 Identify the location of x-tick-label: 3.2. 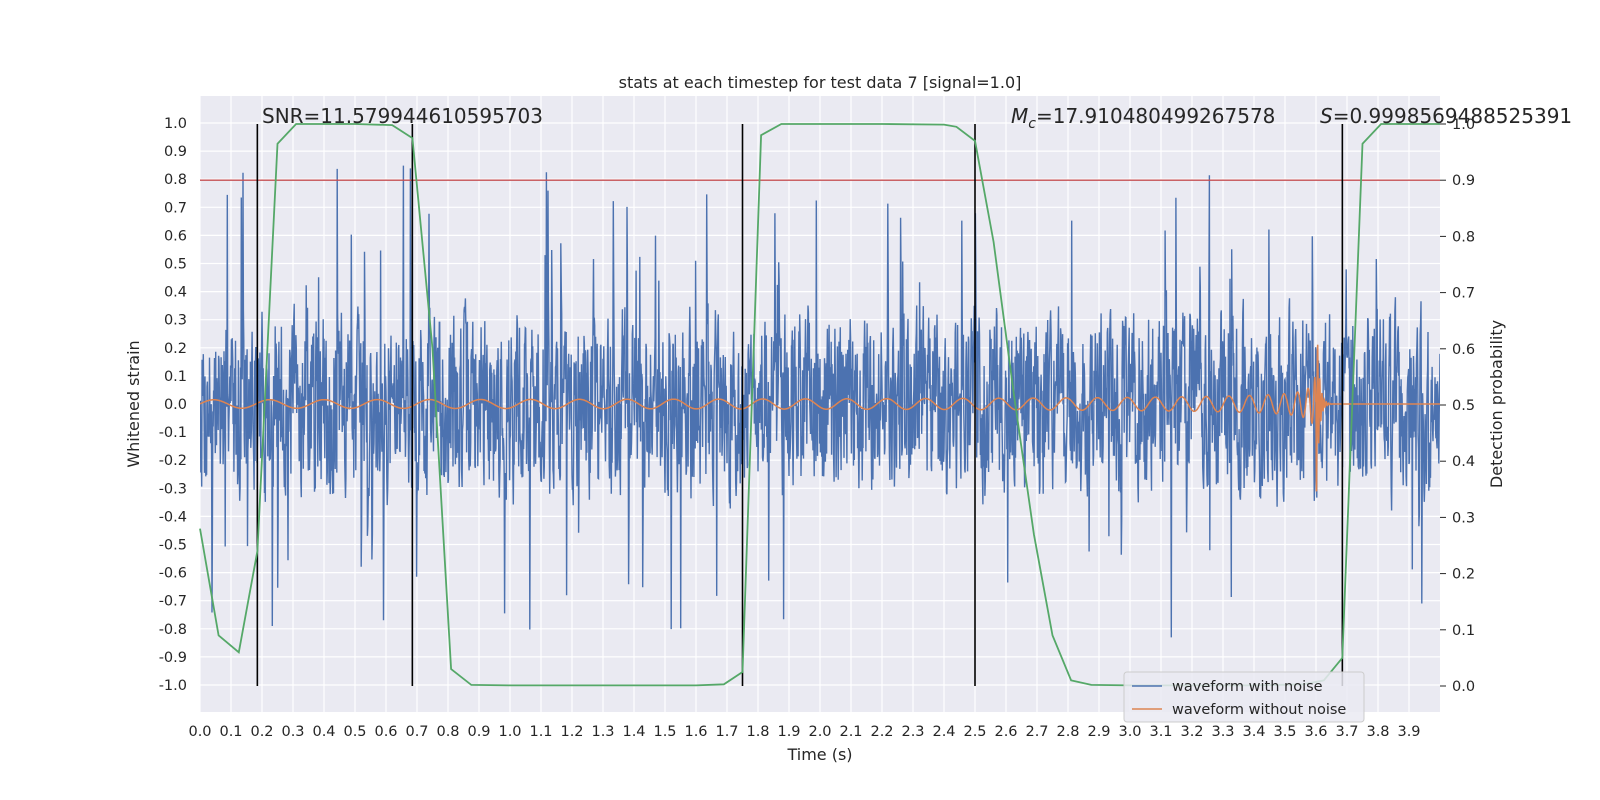
(1191, 732).